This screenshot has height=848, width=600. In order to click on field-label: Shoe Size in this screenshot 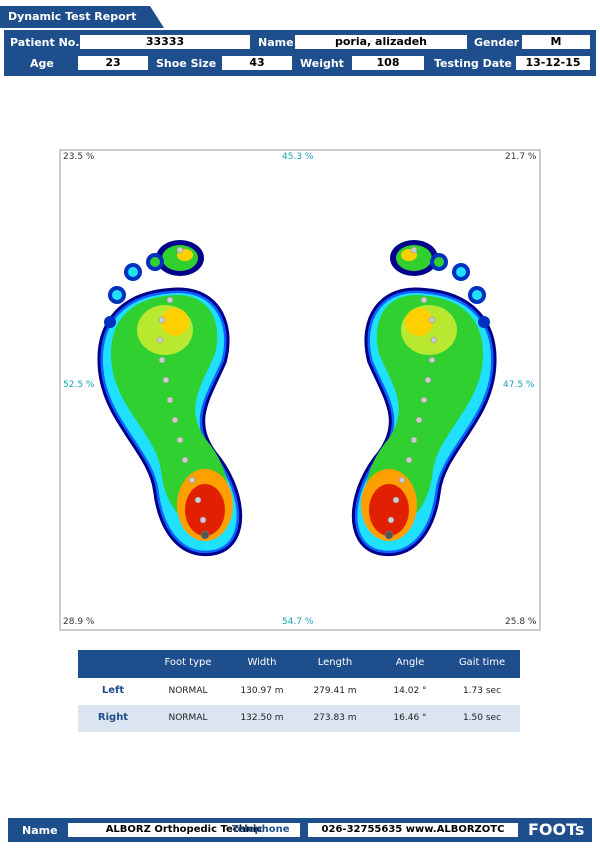, I will do `click(186, 63)`.